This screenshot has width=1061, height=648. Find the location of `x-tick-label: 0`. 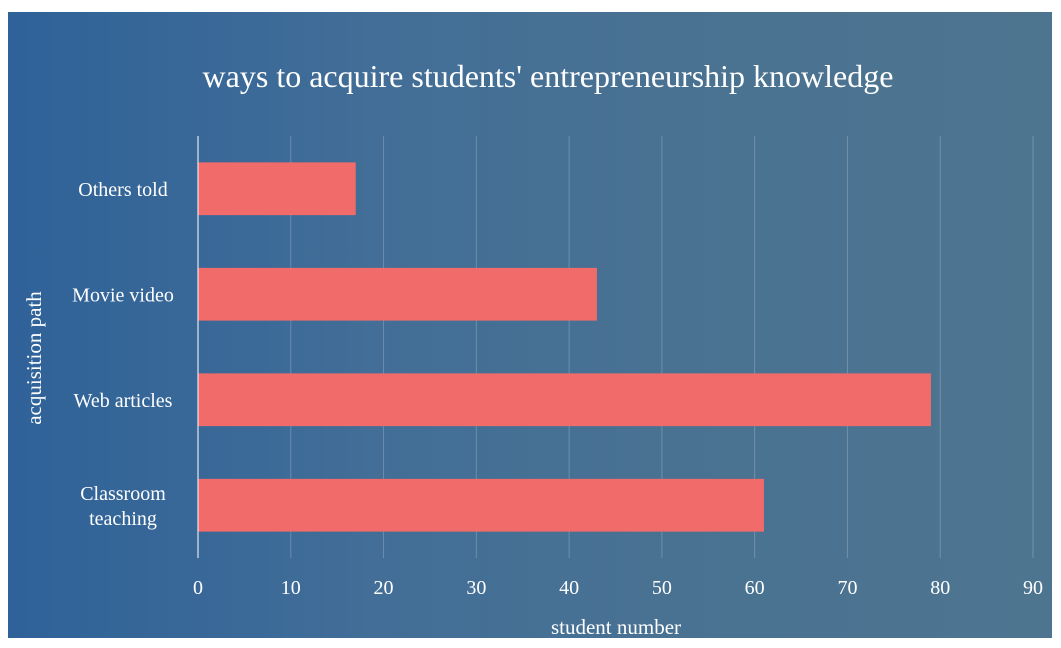

x-tick-label: 0 is located at coordinates (198, 588).